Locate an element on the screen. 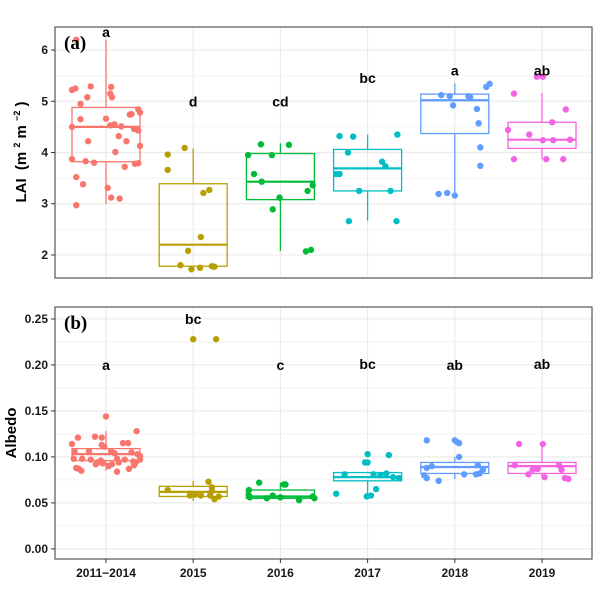 Image resolution: width=600 pixels, height=600 pixels. x-tick-label: 2016 is located at coordinates (280, 573).